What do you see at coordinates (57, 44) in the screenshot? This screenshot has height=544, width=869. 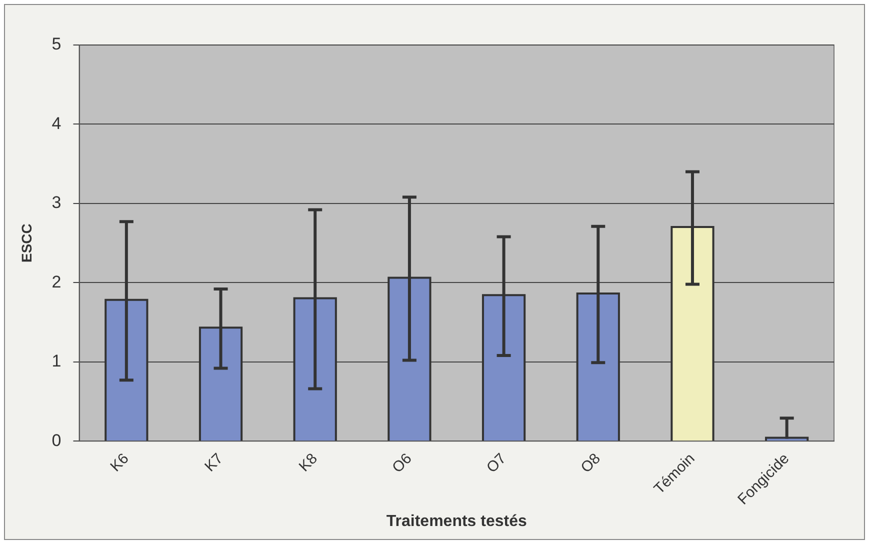 I see `y-tick-label: 5` at bounding box center [57, 44].